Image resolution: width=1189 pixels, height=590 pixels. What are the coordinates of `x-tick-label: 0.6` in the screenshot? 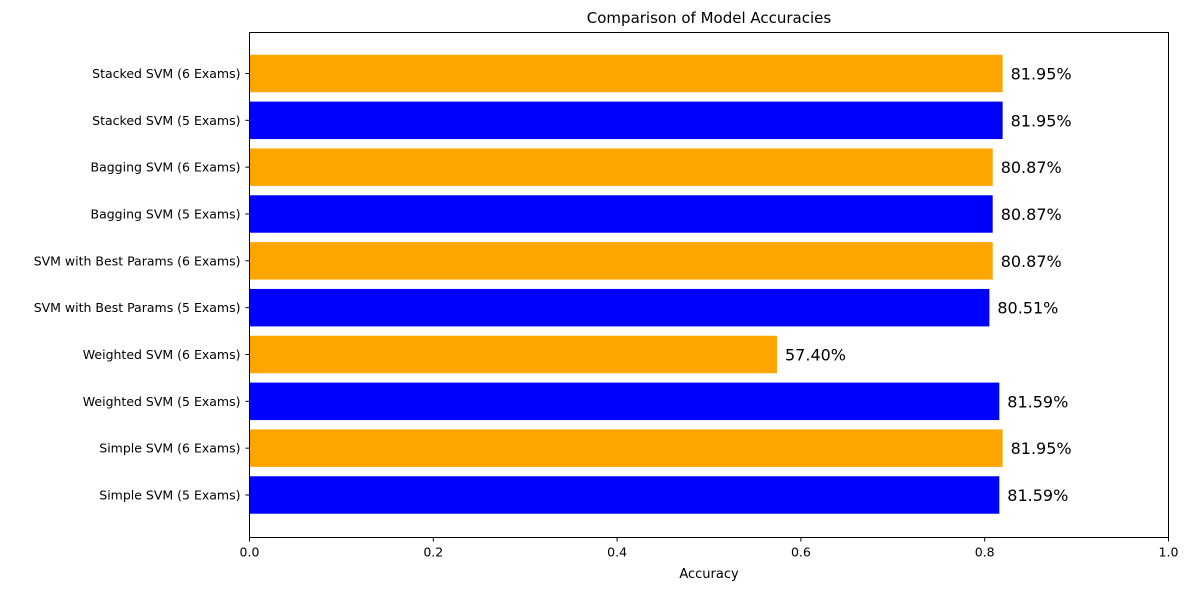 It's located at (801, 552).